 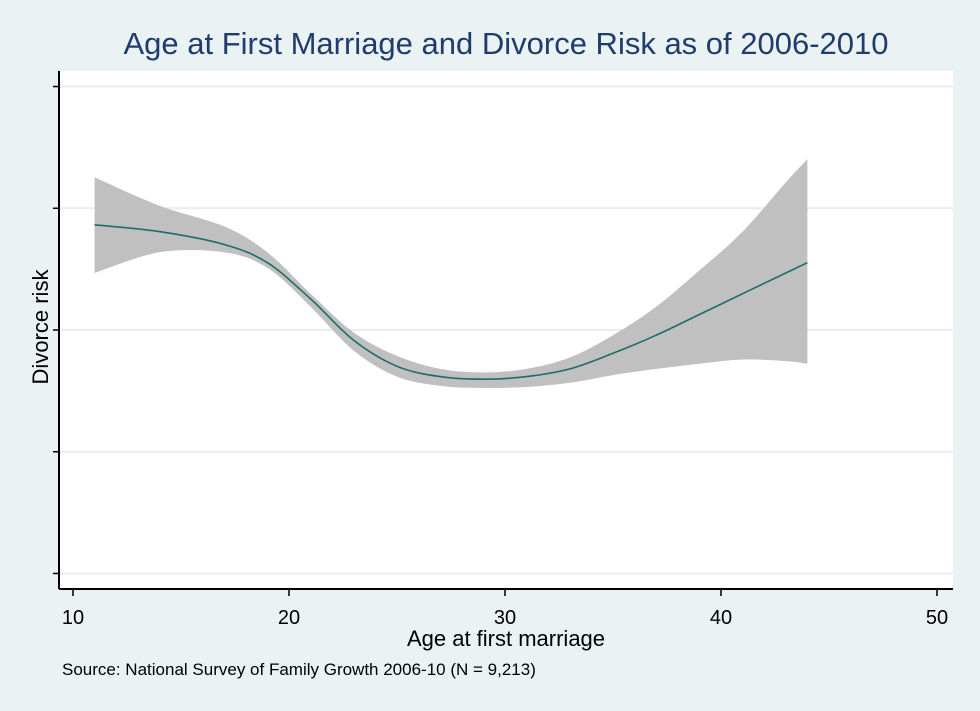 What do you see at coordinates (73, 618) in the screenshot?
I see `x-tick-label-10: 10` at bounding box center [73, 618].